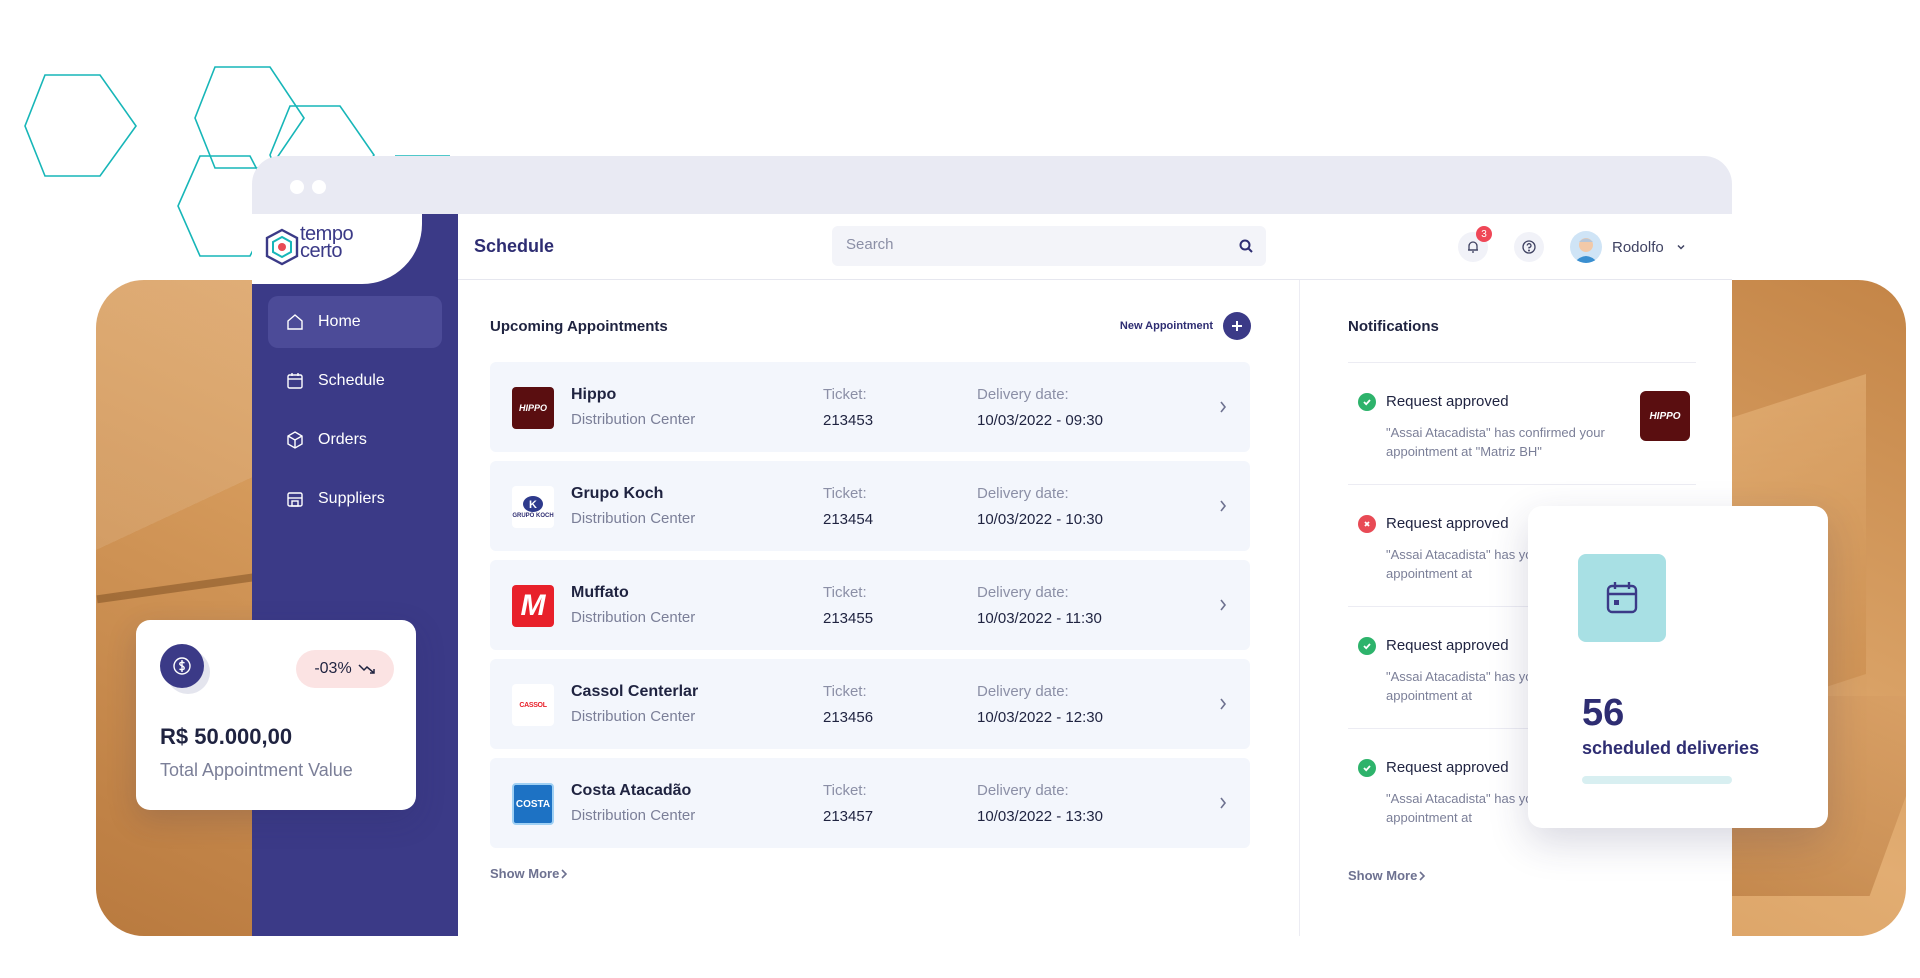  I want to click on box-icon, so click(295, 440).